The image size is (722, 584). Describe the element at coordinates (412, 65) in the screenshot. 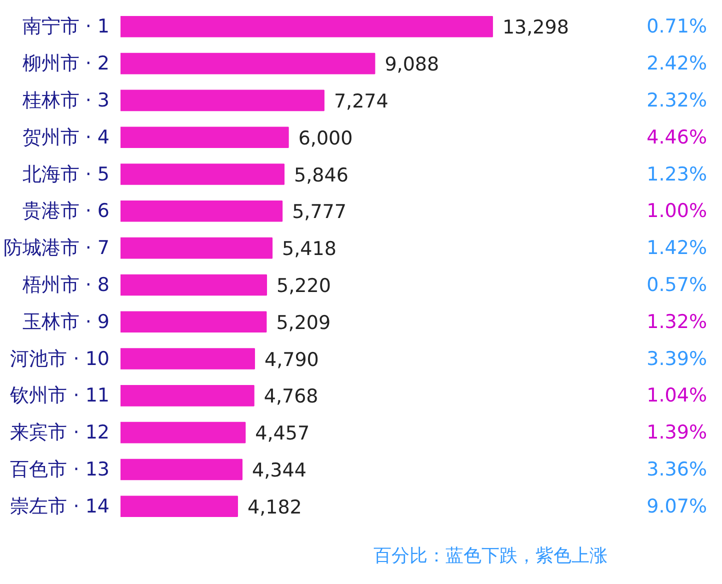

I see `data-label: 9,088` at that location.